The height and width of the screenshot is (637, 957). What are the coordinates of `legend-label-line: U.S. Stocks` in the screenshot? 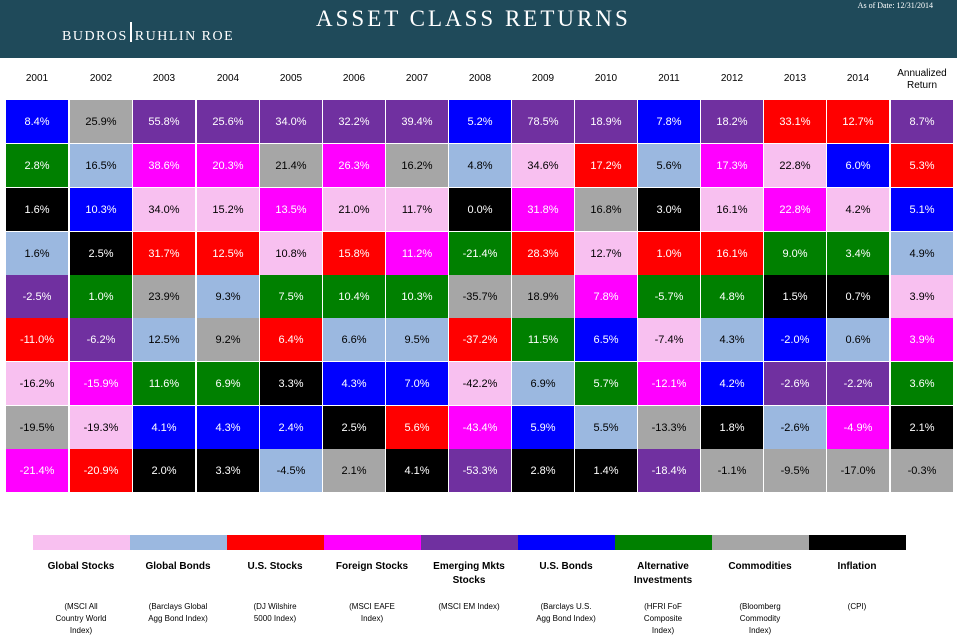 It's located at (275, 566).